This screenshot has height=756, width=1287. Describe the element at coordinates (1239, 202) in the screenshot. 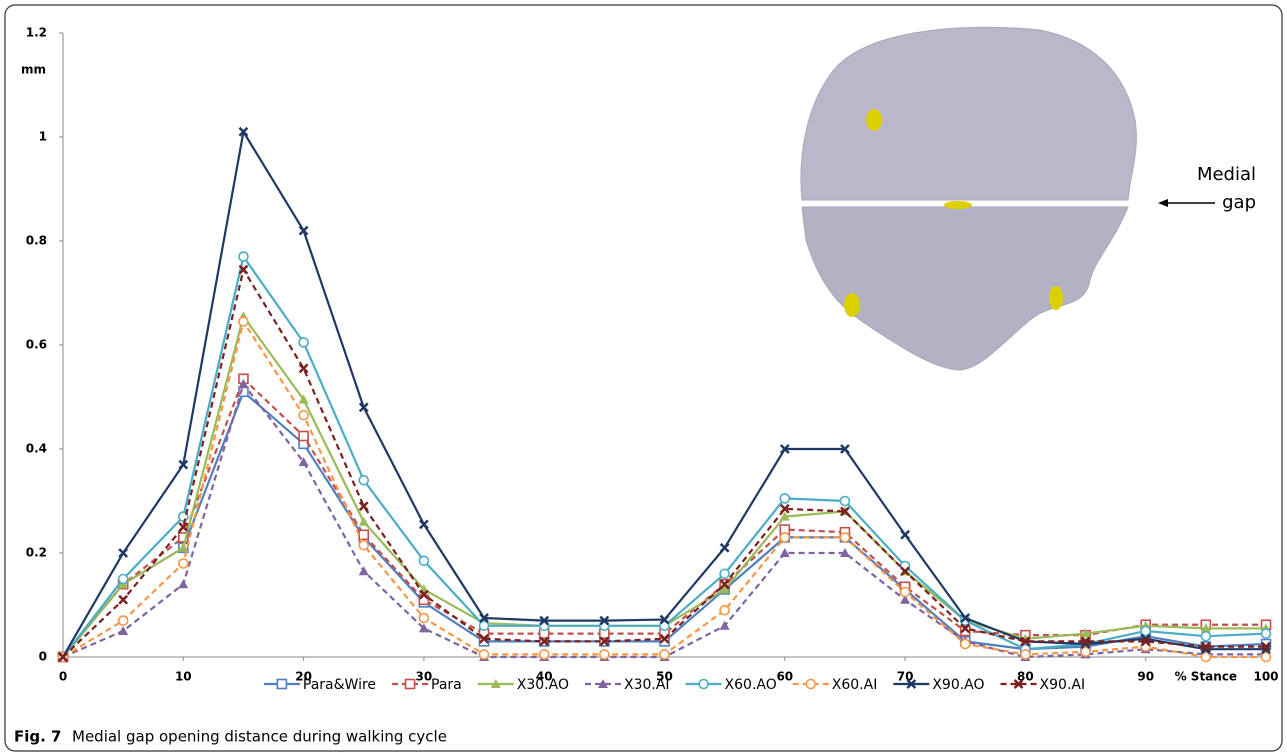

I see `annotation: gap` at that location.